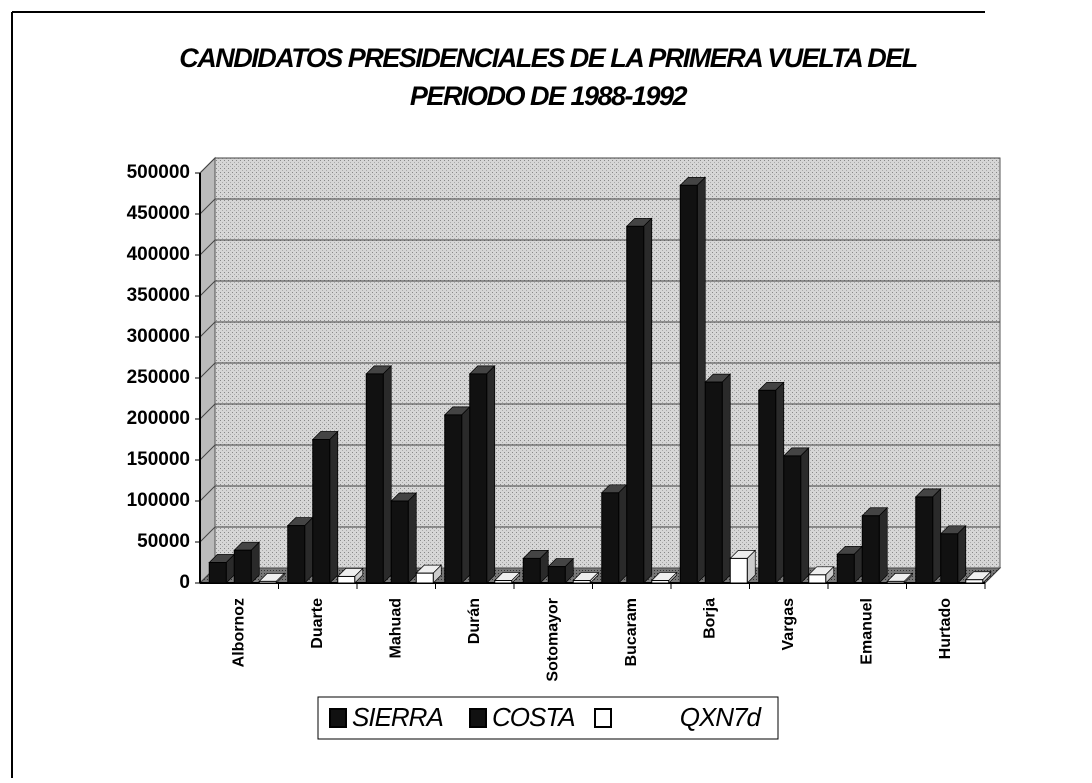 The image size is (1092, 783). I want to click on y-tick-label: 400000, so click(158, 254).